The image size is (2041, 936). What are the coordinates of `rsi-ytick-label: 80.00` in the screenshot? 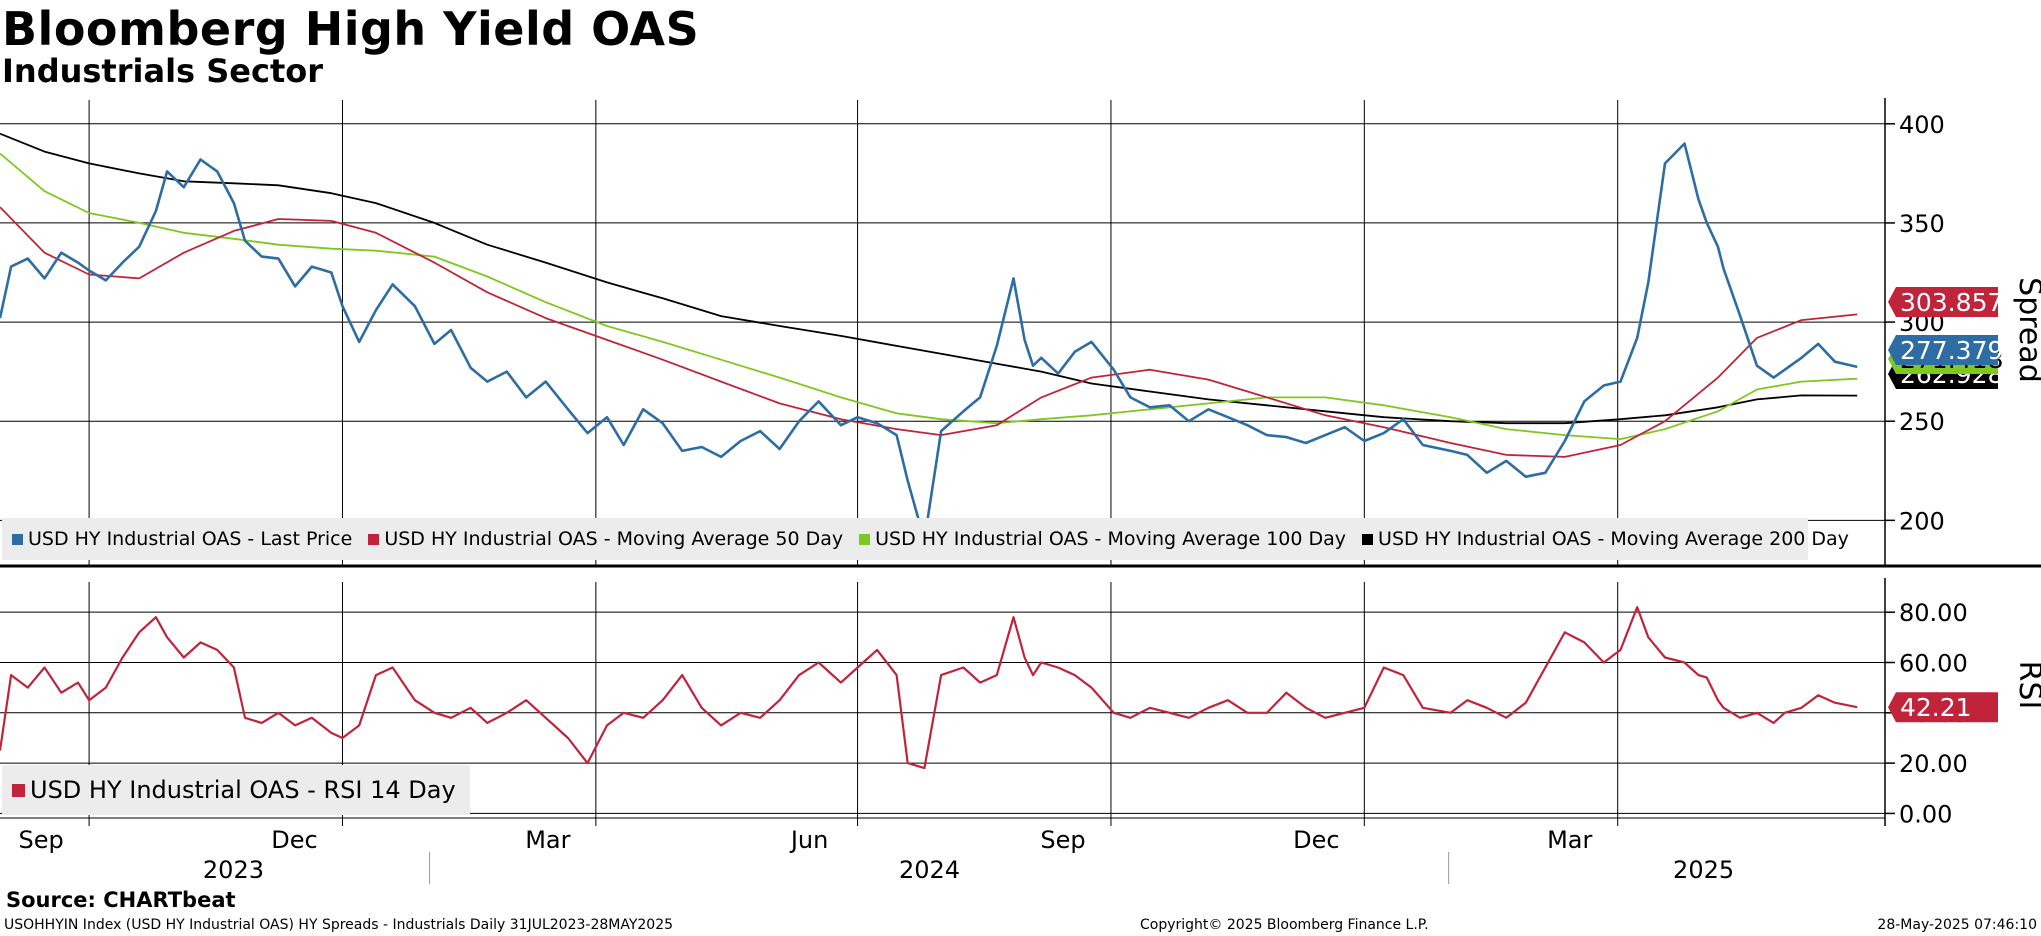 It's located at (1933, 613).